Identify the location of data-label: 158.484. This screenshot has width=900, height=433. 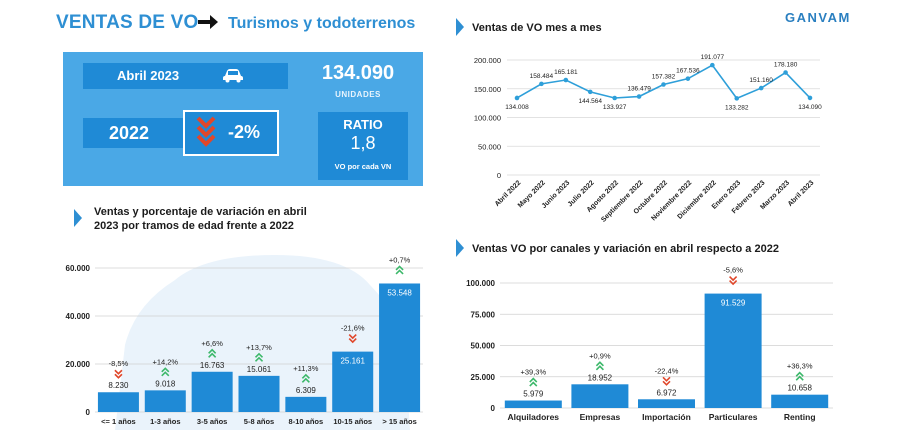
(542, 76).